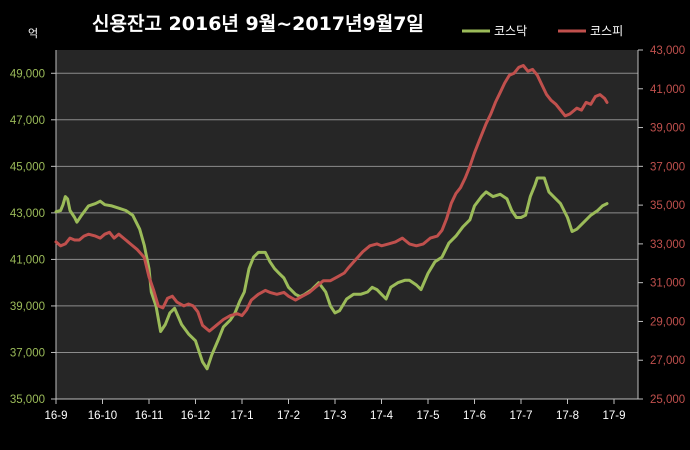 The width and height of the screenshot is (690, 450). Describe the element at coordinates (667, 129) in the screenshot. I see `y-right-tick-label: 39,000` at that location.